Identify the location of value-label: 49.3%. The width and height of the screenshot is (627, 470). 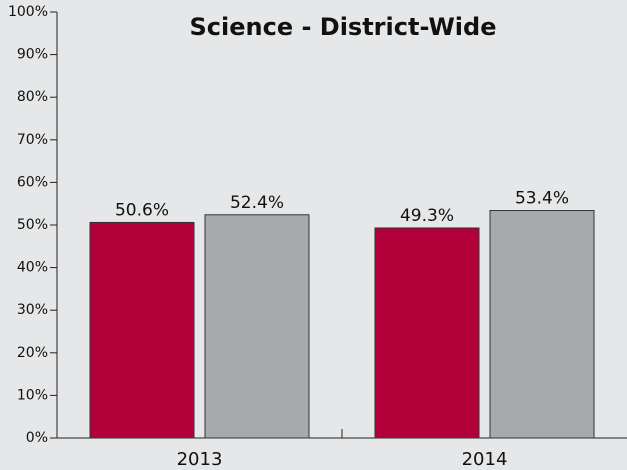
(427, 216).